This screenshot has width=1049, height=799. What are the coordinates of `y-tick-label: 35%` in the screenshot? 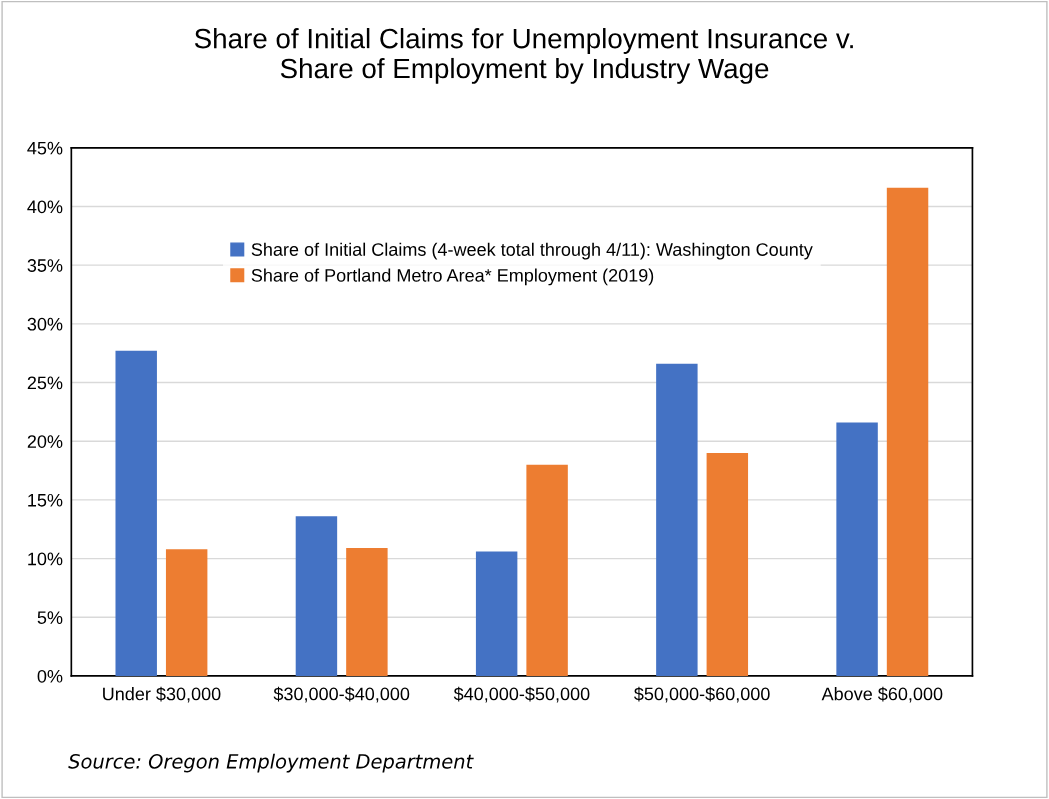 It's located at (45, 265).